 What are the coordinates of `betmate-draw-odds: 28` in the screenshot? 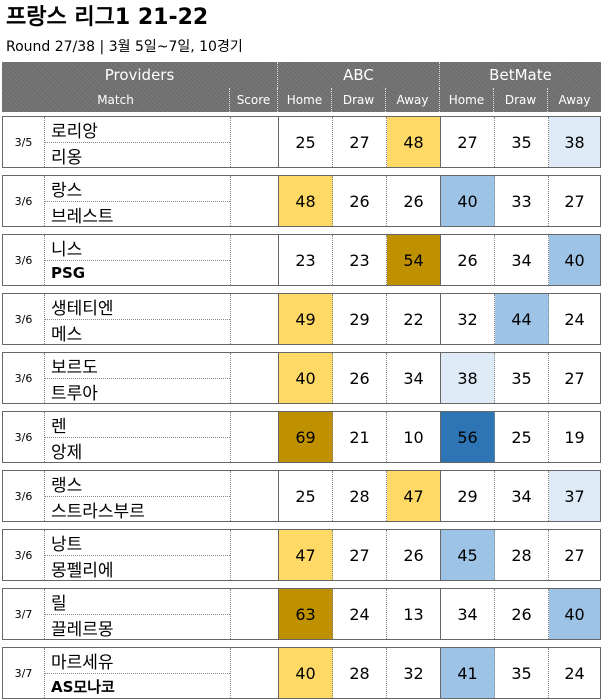 It's located at (522, 555).